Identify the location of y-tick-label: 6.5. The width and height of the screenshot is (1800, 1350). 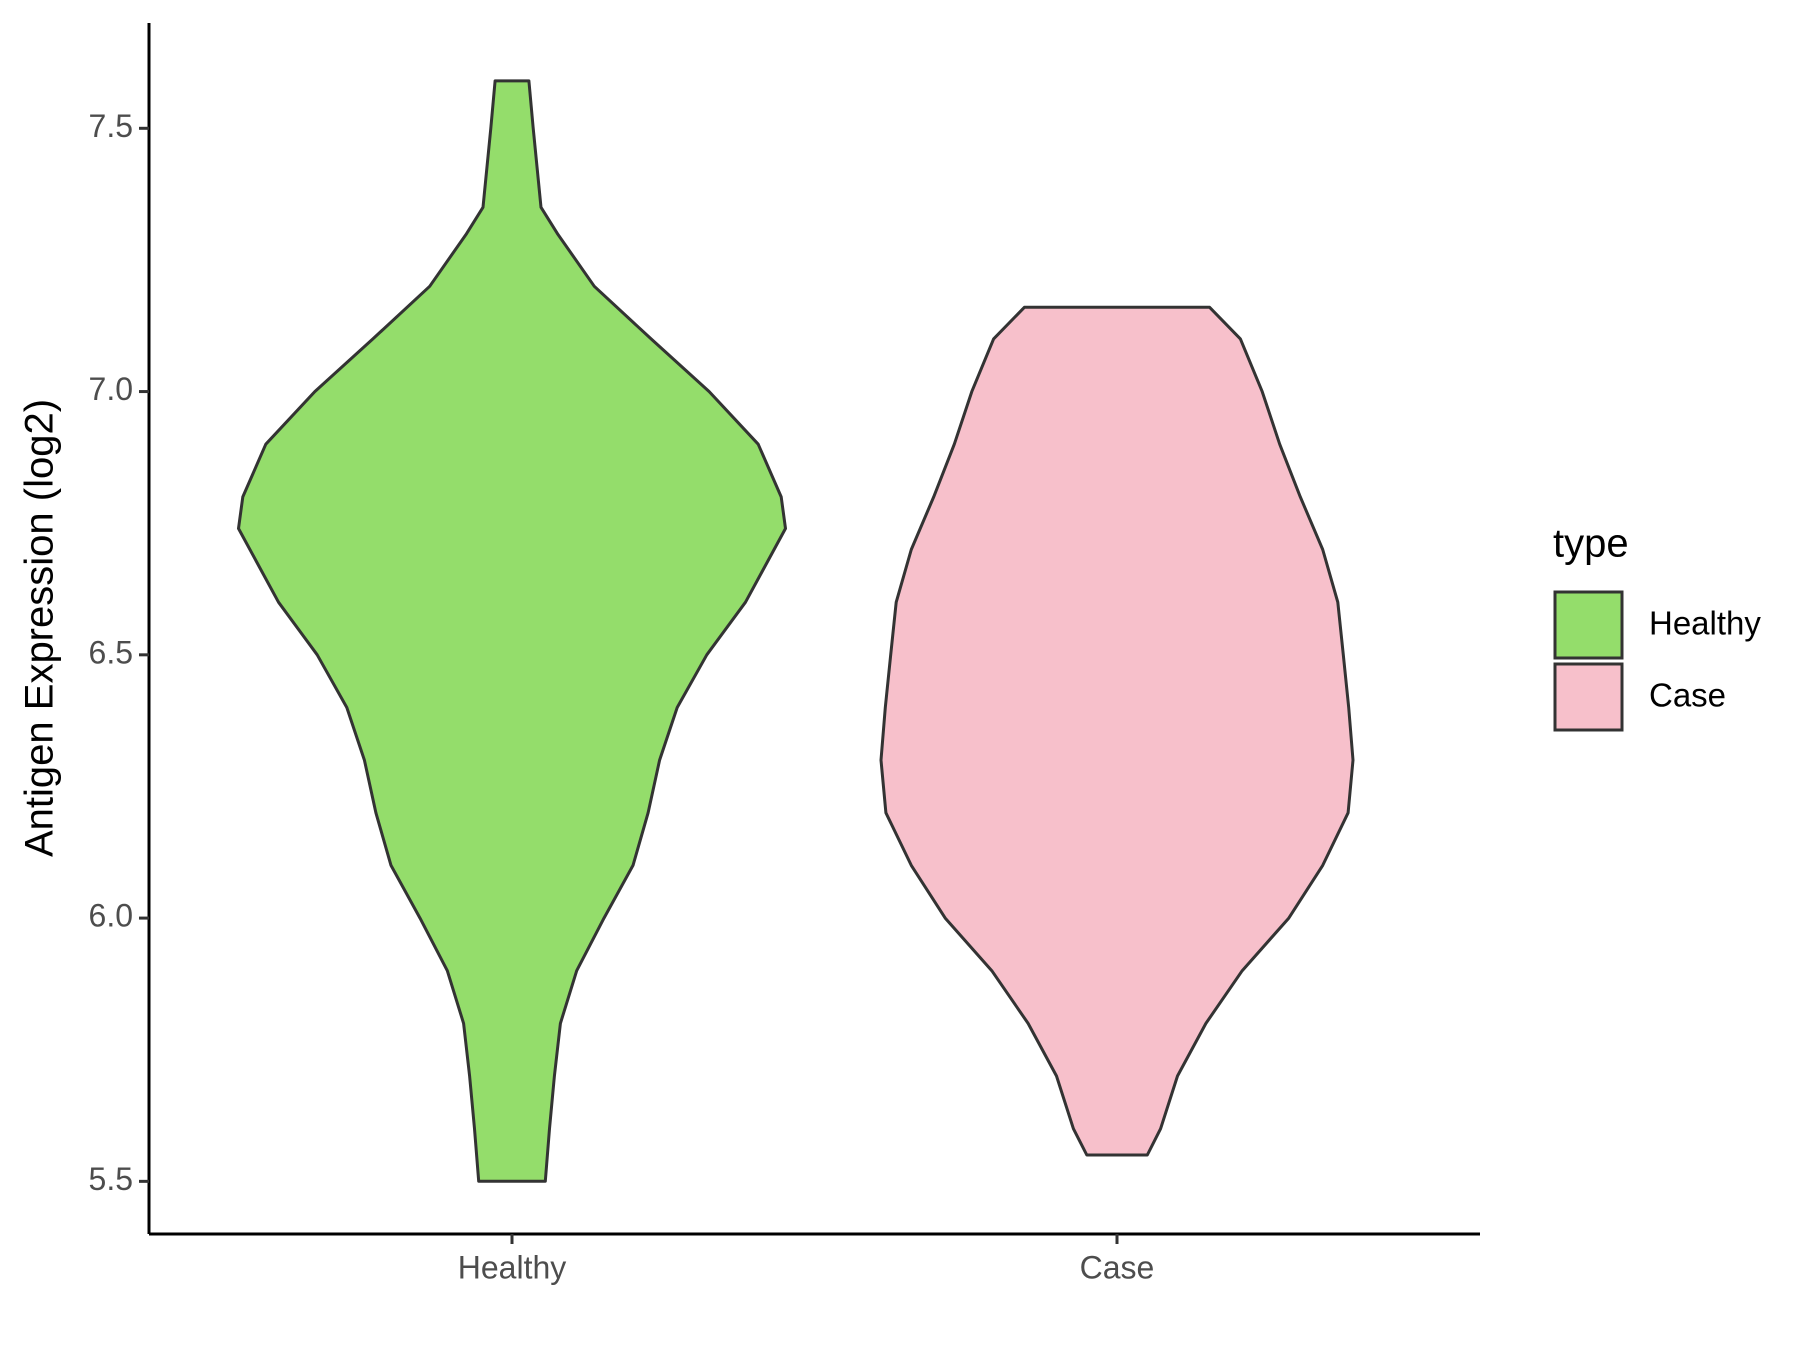
(111, 652).